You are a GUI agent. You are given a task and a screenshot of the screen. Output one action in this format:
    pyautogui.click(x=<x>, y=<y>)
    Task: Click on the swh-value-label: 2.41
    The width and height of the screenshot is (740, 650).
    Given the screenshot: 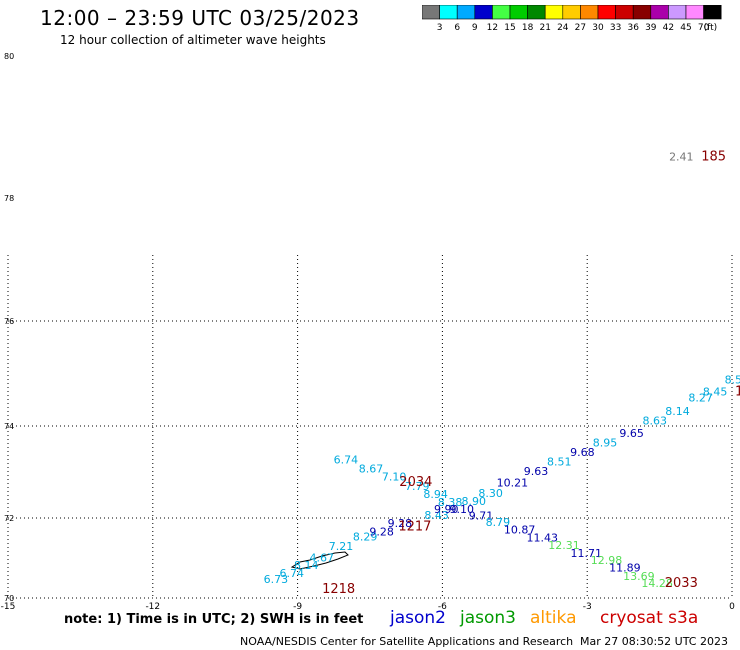 What is the action you would take?
    pyautogui.click(x=681, y=156)
    